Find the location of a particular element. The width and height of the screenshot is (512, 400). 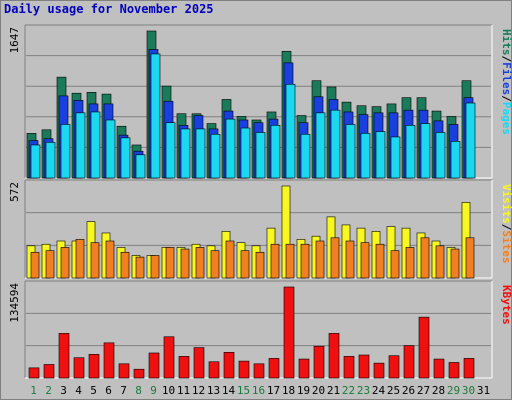

requests-side-label-part: Pages is located at coordinates (506, 118).